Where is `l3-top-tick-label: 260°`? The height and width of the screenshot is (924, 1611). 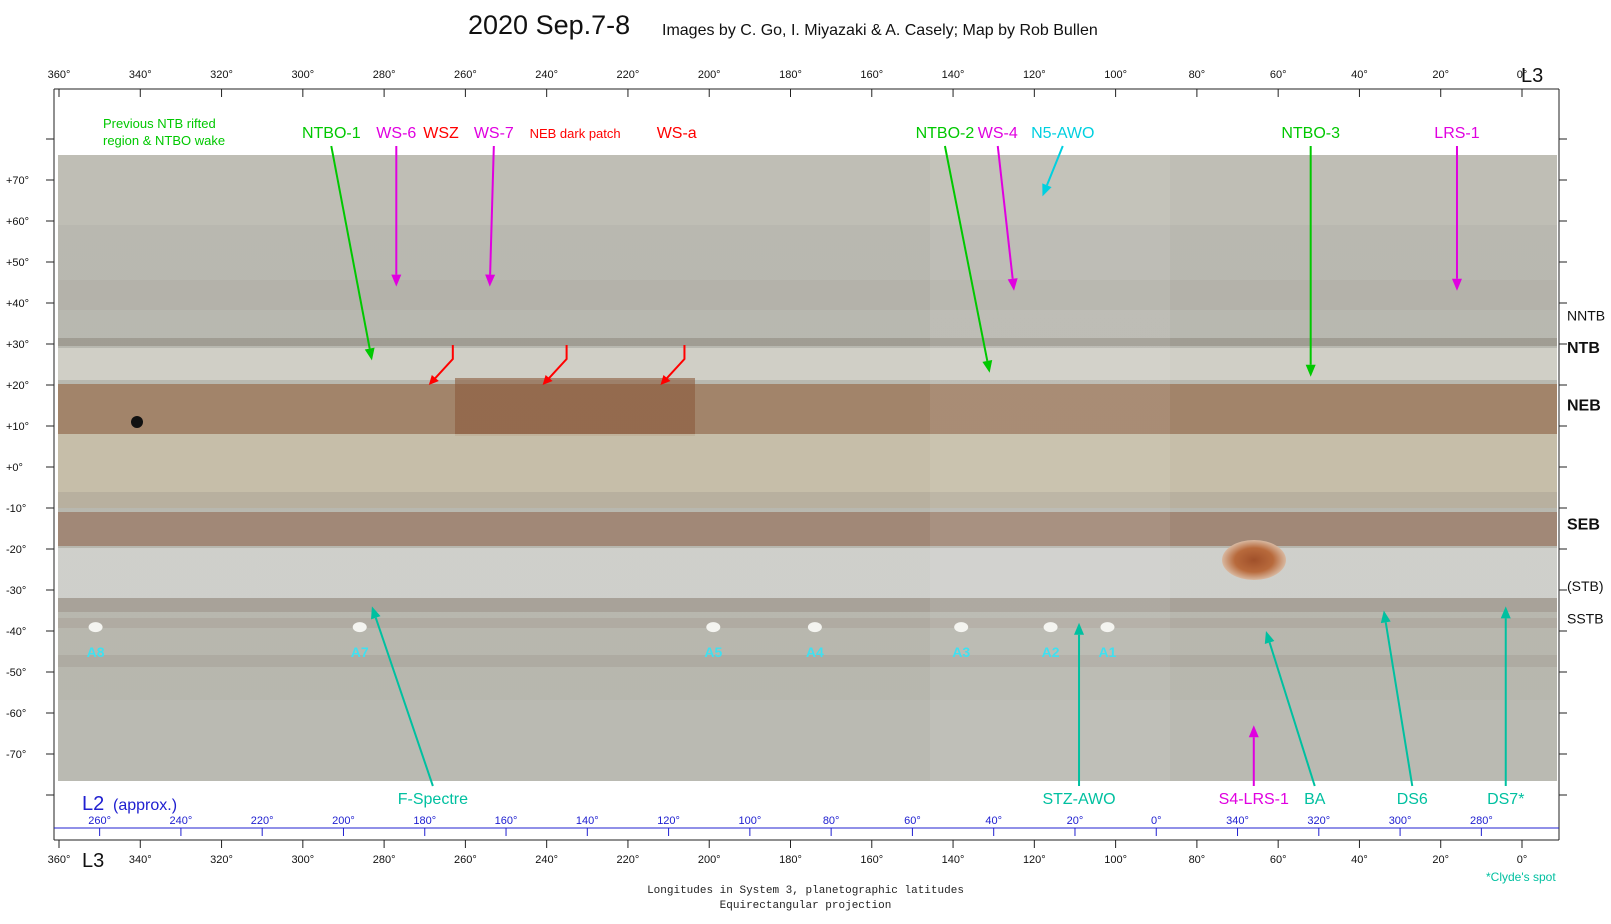
l3-top-tick-label: 260° is located at coordinates (465, 75).